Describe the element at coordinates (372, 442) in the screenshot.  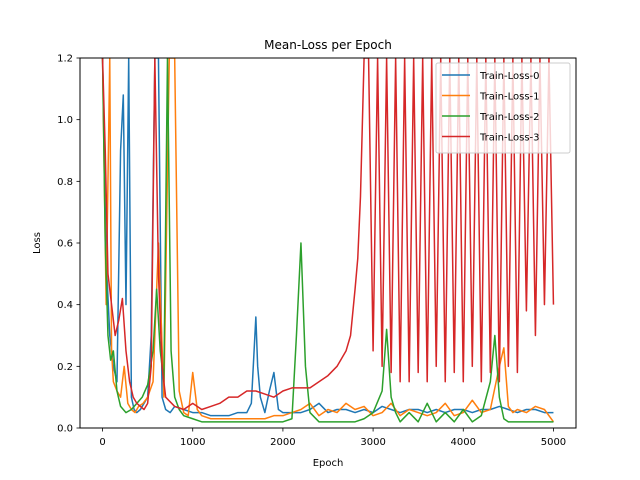
I see `x-tick-label-3: 3000` at that location.